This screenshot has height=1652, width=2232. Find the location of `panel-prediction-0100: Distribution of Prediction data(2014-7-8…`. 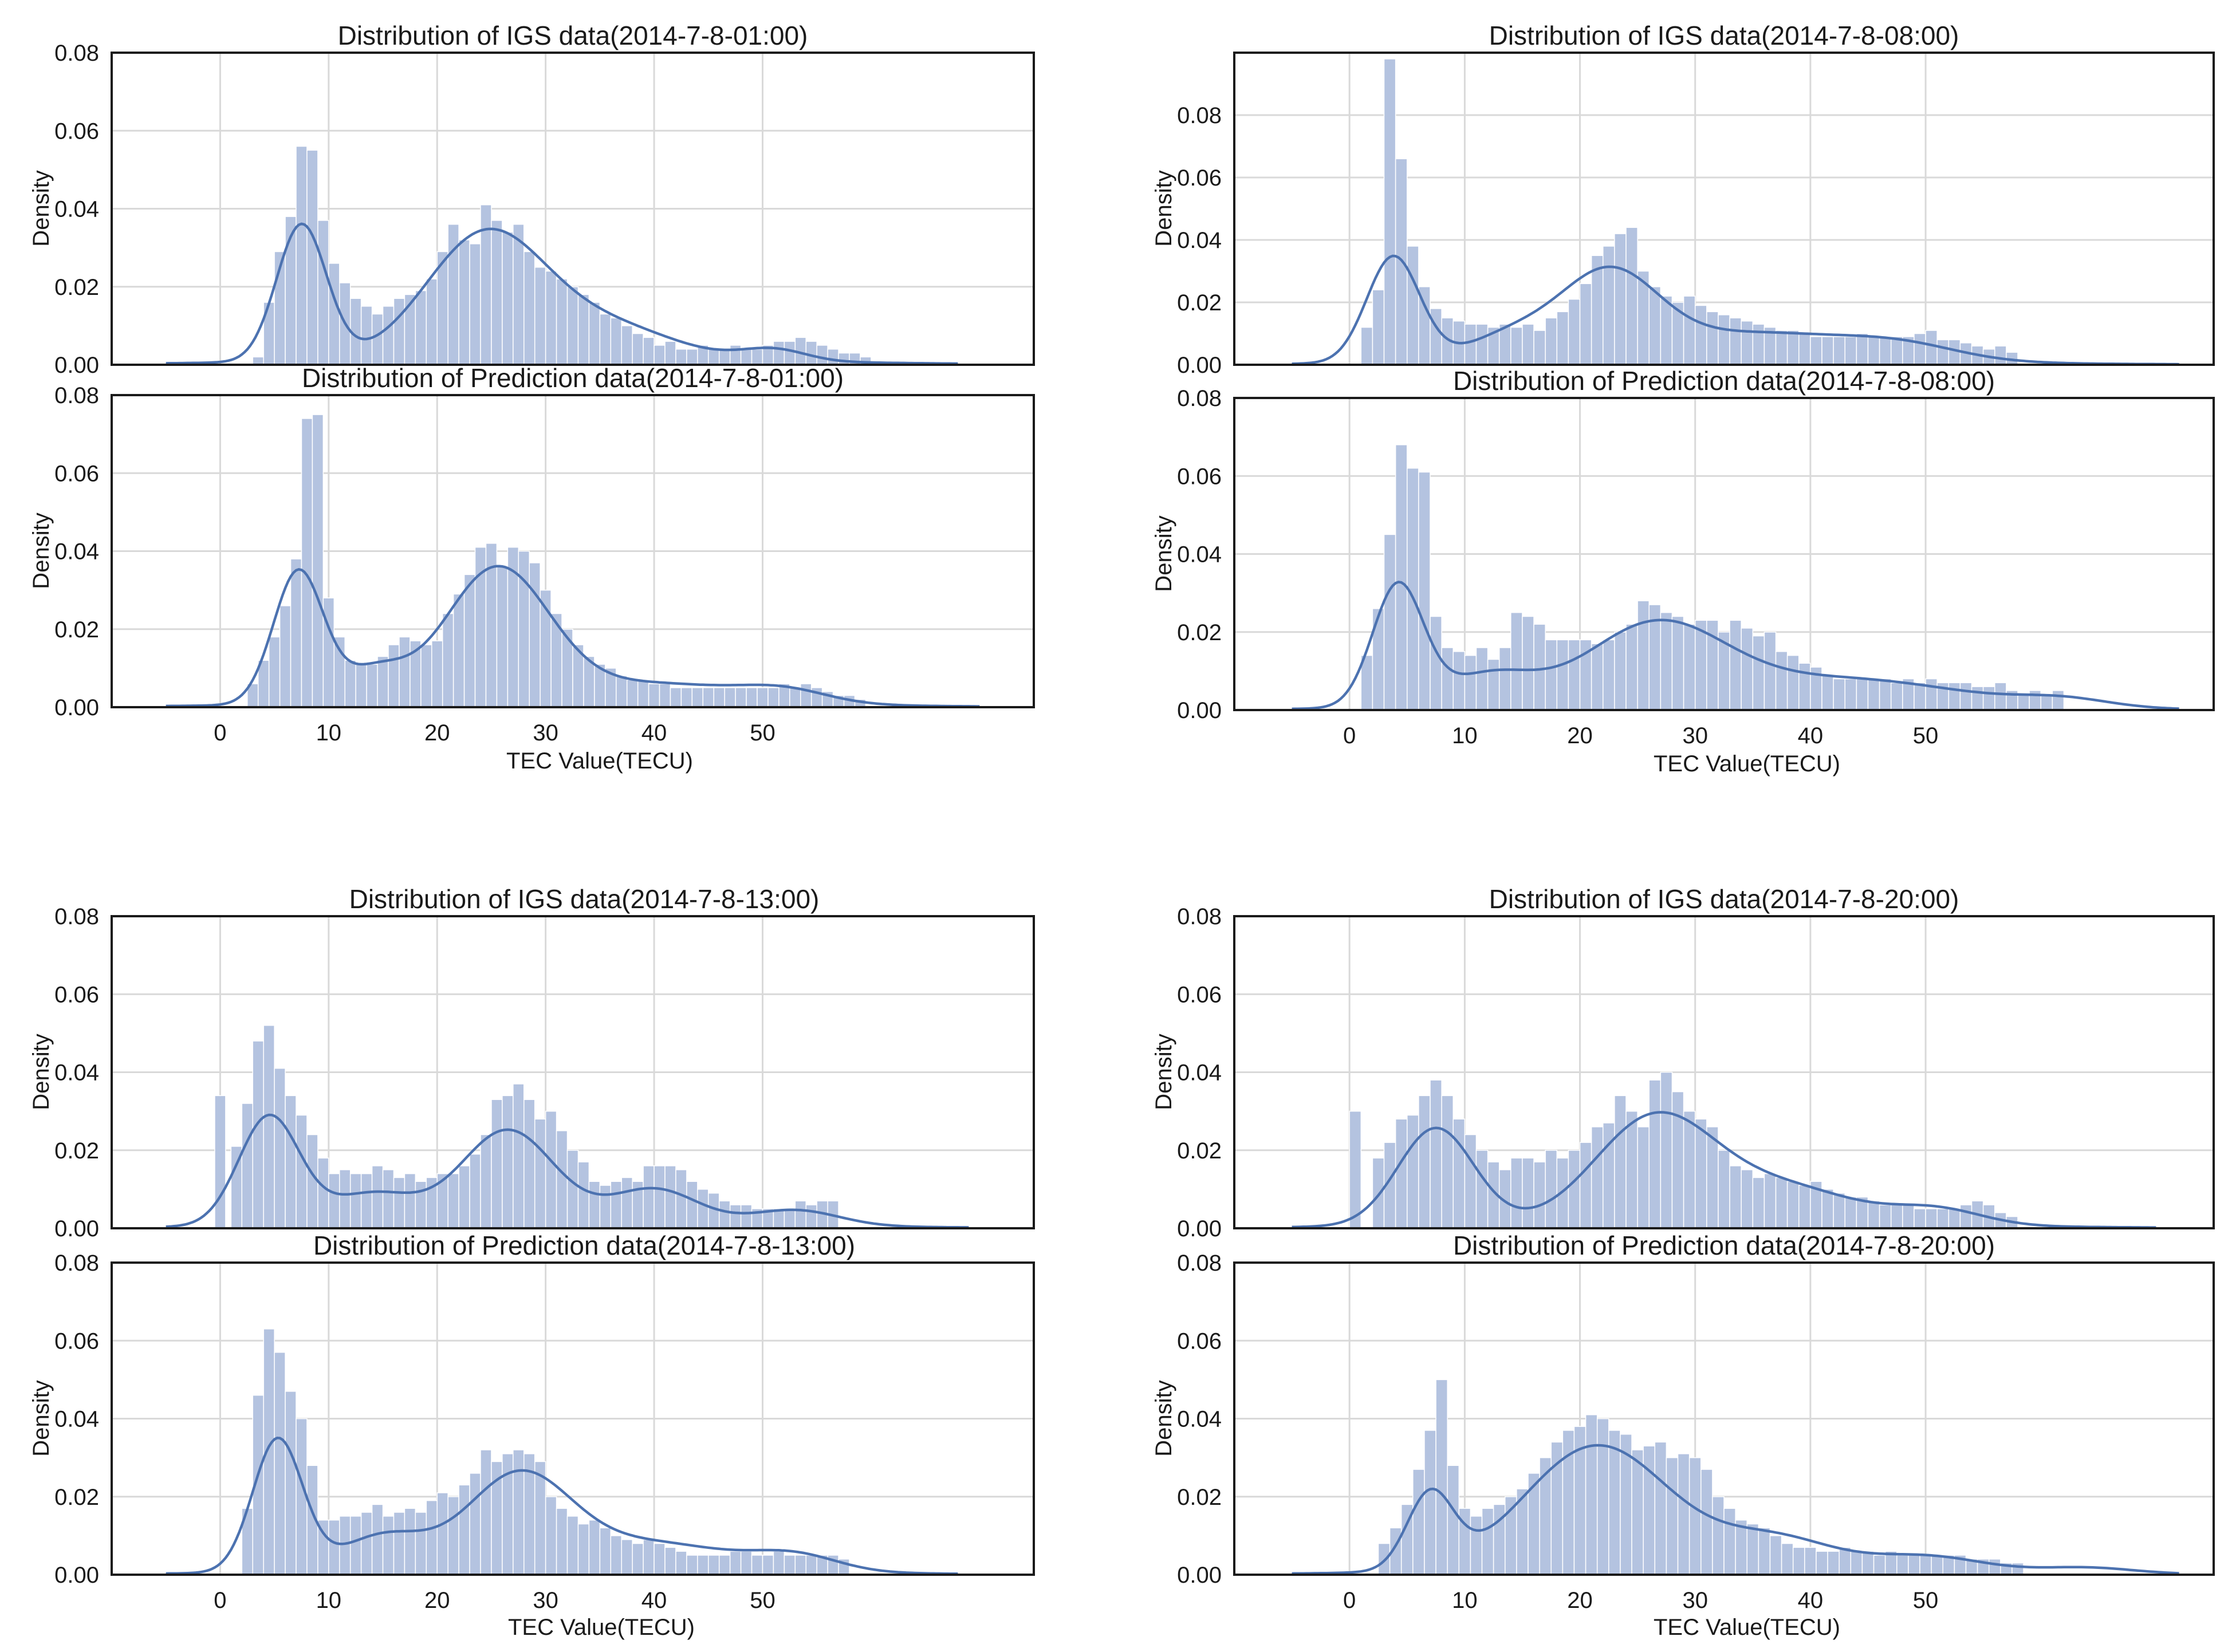

panel-prediction-0100: Distribution of Prediction data(2014-7-8… is located at coordinates (532, 568).